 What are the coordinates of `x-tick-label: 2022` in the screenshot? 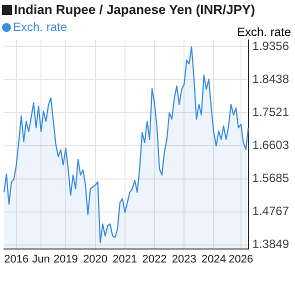 It's located at (154, 259).